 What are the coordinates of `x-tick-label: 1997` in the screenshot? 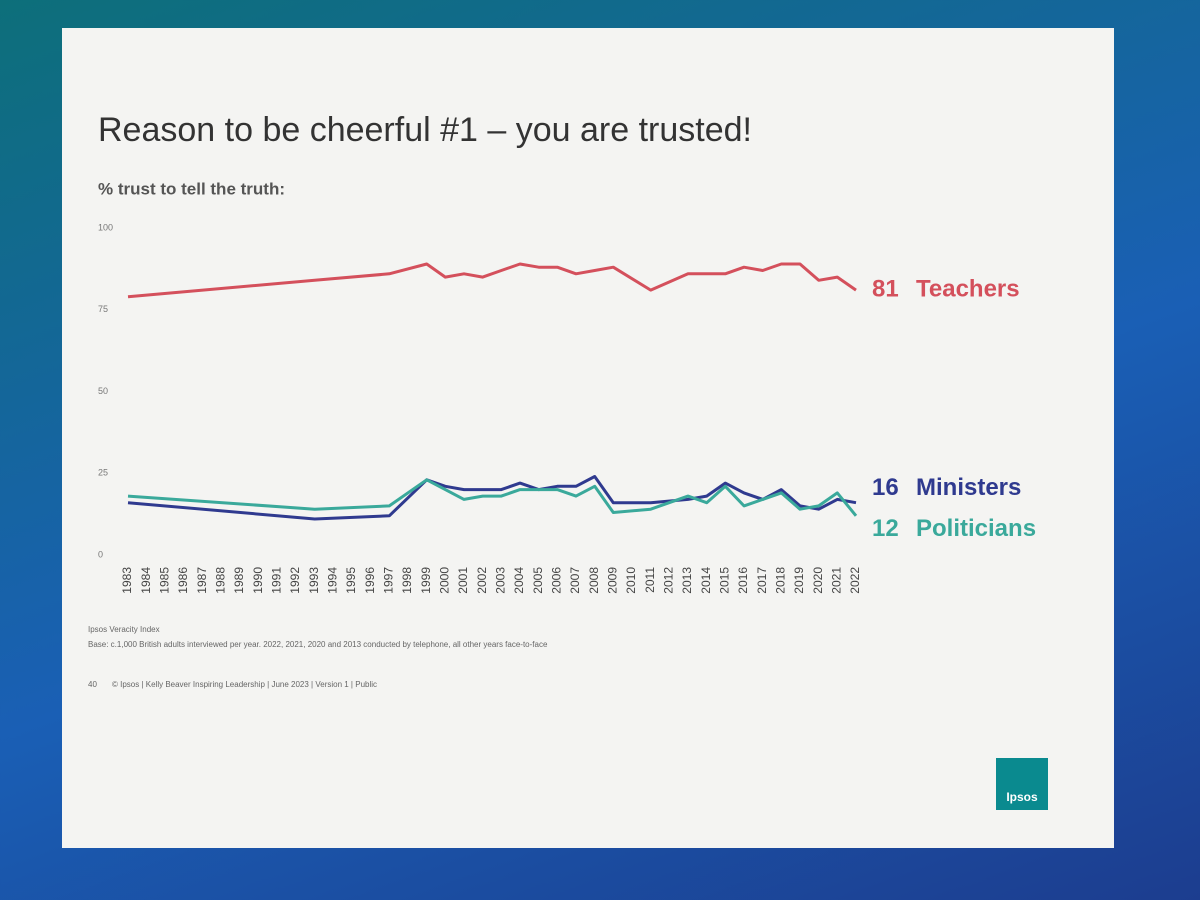 It's located at (389, 580).